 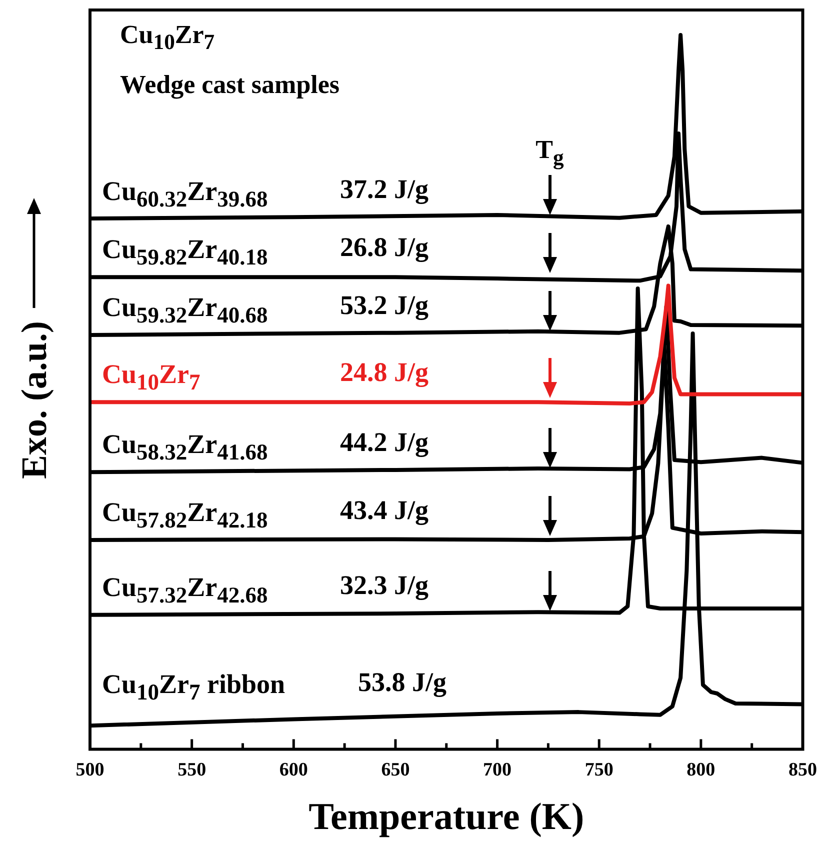 What do you see at coordinates (384, 372) in the screenshot?
I see `annotation: 24.8 J/g` at bounding box center [384, 372].